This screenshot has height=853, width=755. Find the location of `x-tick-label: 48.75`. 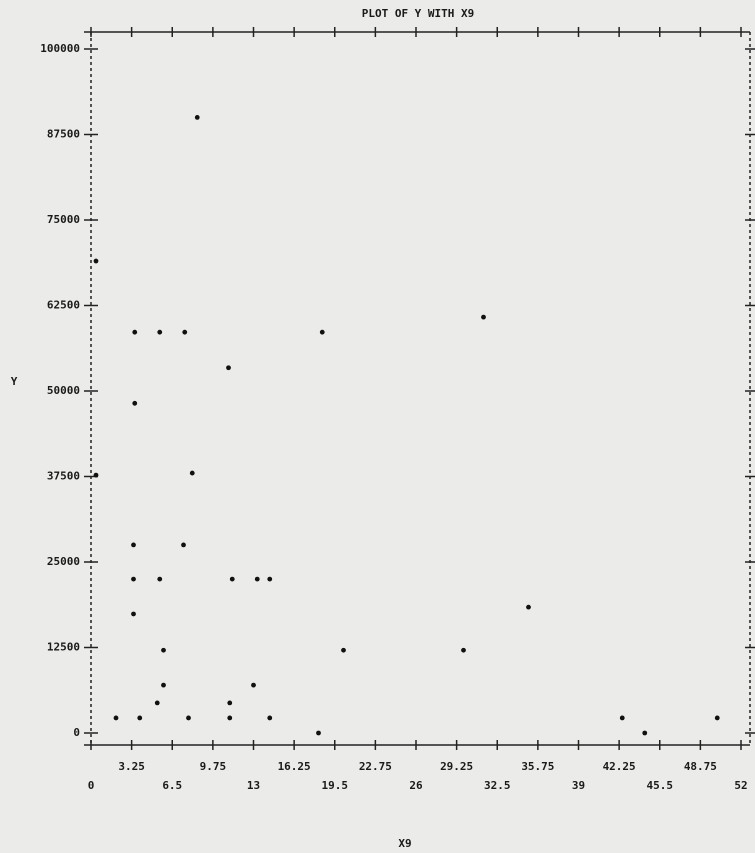

x-tick-label: 48.75 is located at coordinates (700, 766).